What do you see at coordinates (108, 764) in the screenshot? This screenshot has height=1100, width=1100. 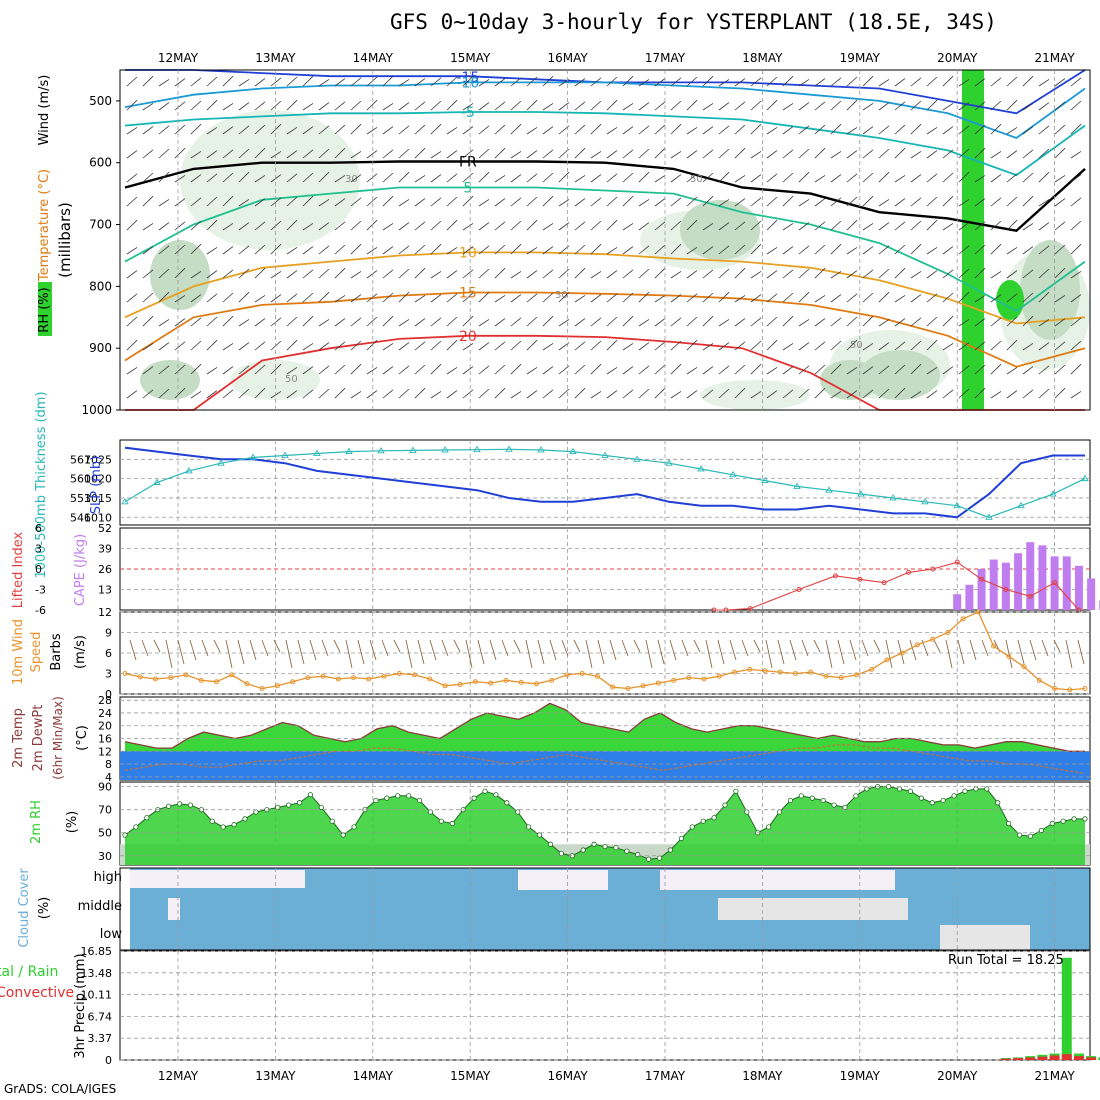 I see `temp-tick-label: 8` at bounding box center [108, 764].